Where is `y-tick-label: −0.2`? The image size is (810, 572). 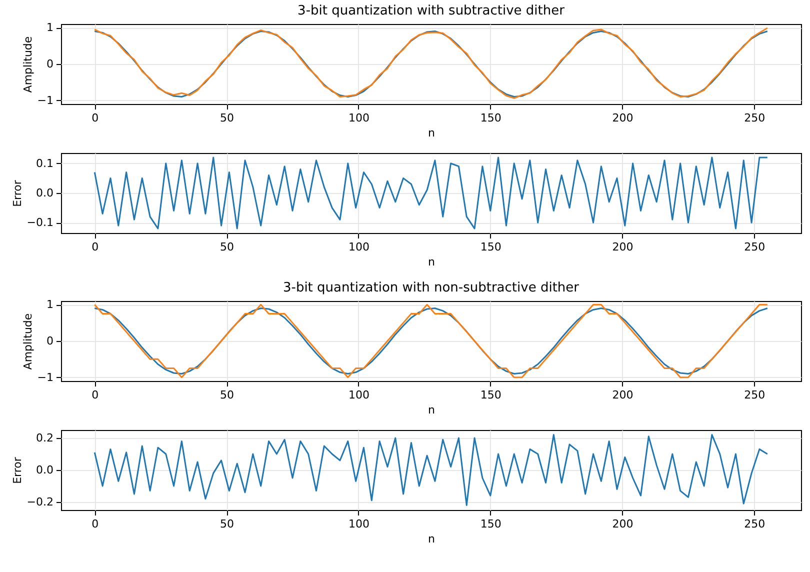 y-tick-label: −0.2 is located at coordinates (40, 502).